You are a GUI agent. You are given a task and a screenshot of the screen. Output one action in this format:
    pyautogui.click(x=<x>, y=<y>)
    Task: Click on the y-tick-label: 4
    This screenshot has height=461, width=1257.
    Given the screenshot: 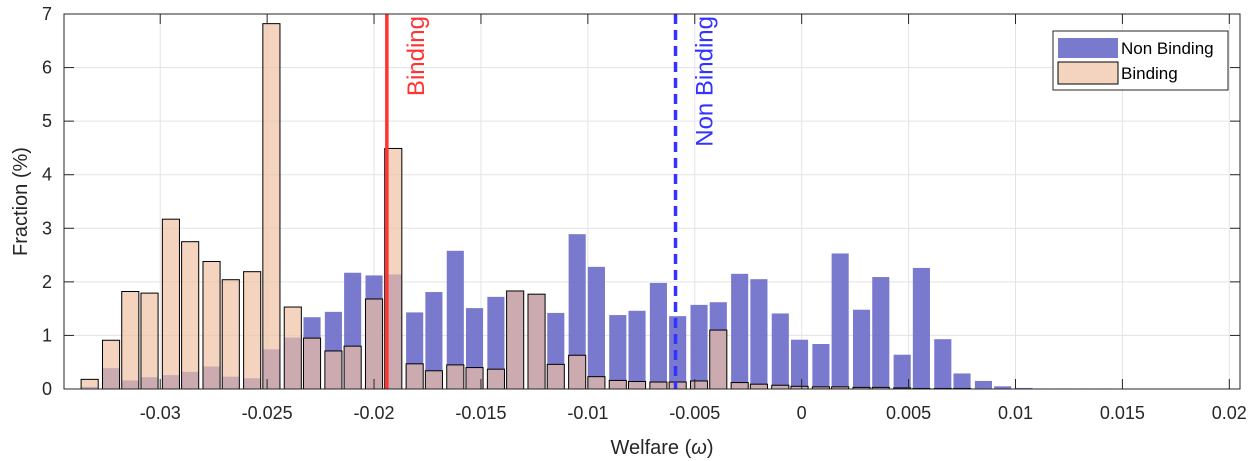 What is the action you would take?
    pyautogui.click(x=47, y=175)
    